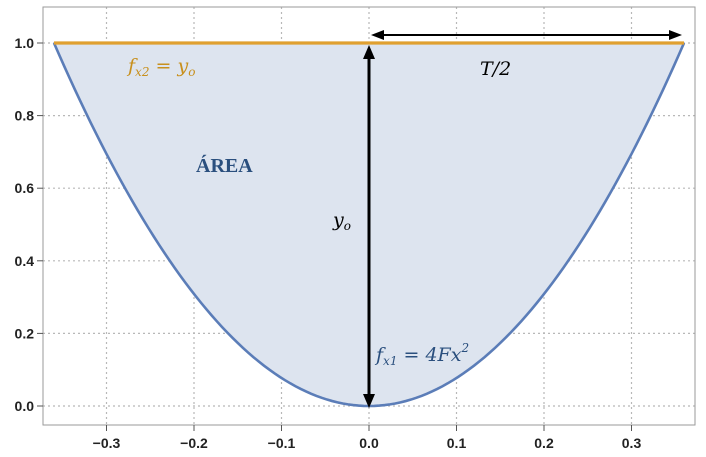  I want to click on x-tick-label: 0.0, so click(369, 443).